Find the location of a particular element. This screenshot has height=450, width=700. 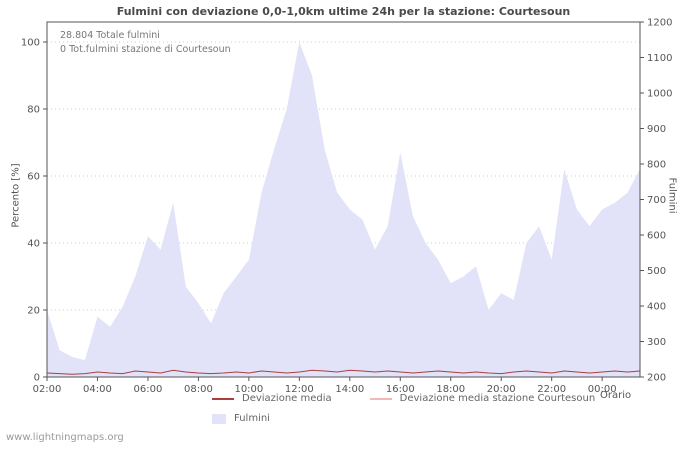

svg-text: 1200 is located at coordinates (659, 23).